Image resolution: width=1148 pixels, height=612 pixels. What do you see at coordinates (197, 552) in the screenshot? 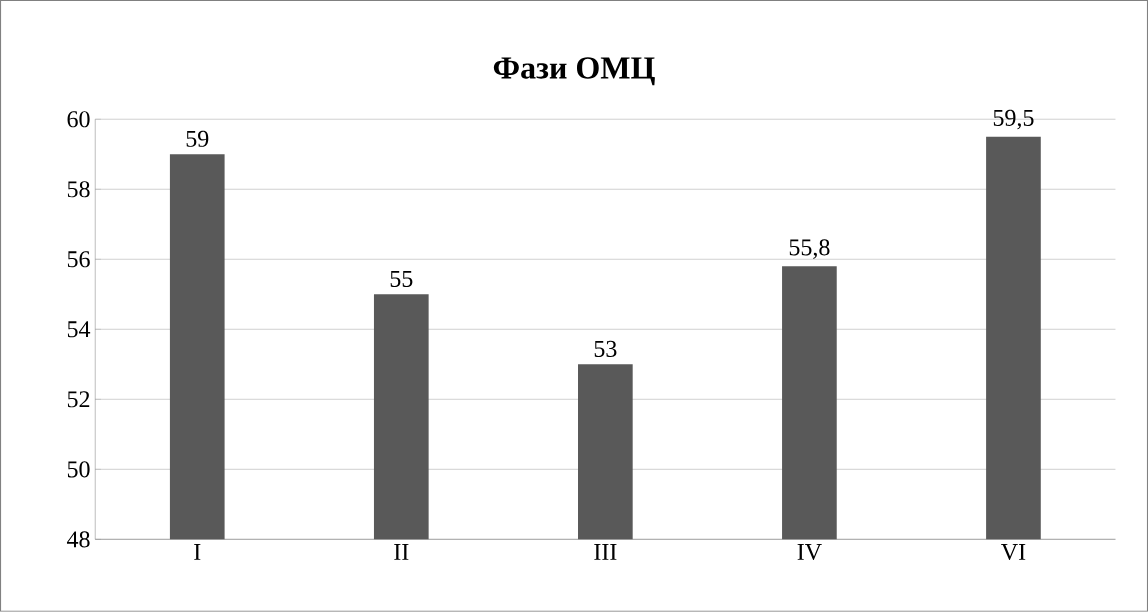
I see `x-tick-label: I` at bounding box center [197, 552].